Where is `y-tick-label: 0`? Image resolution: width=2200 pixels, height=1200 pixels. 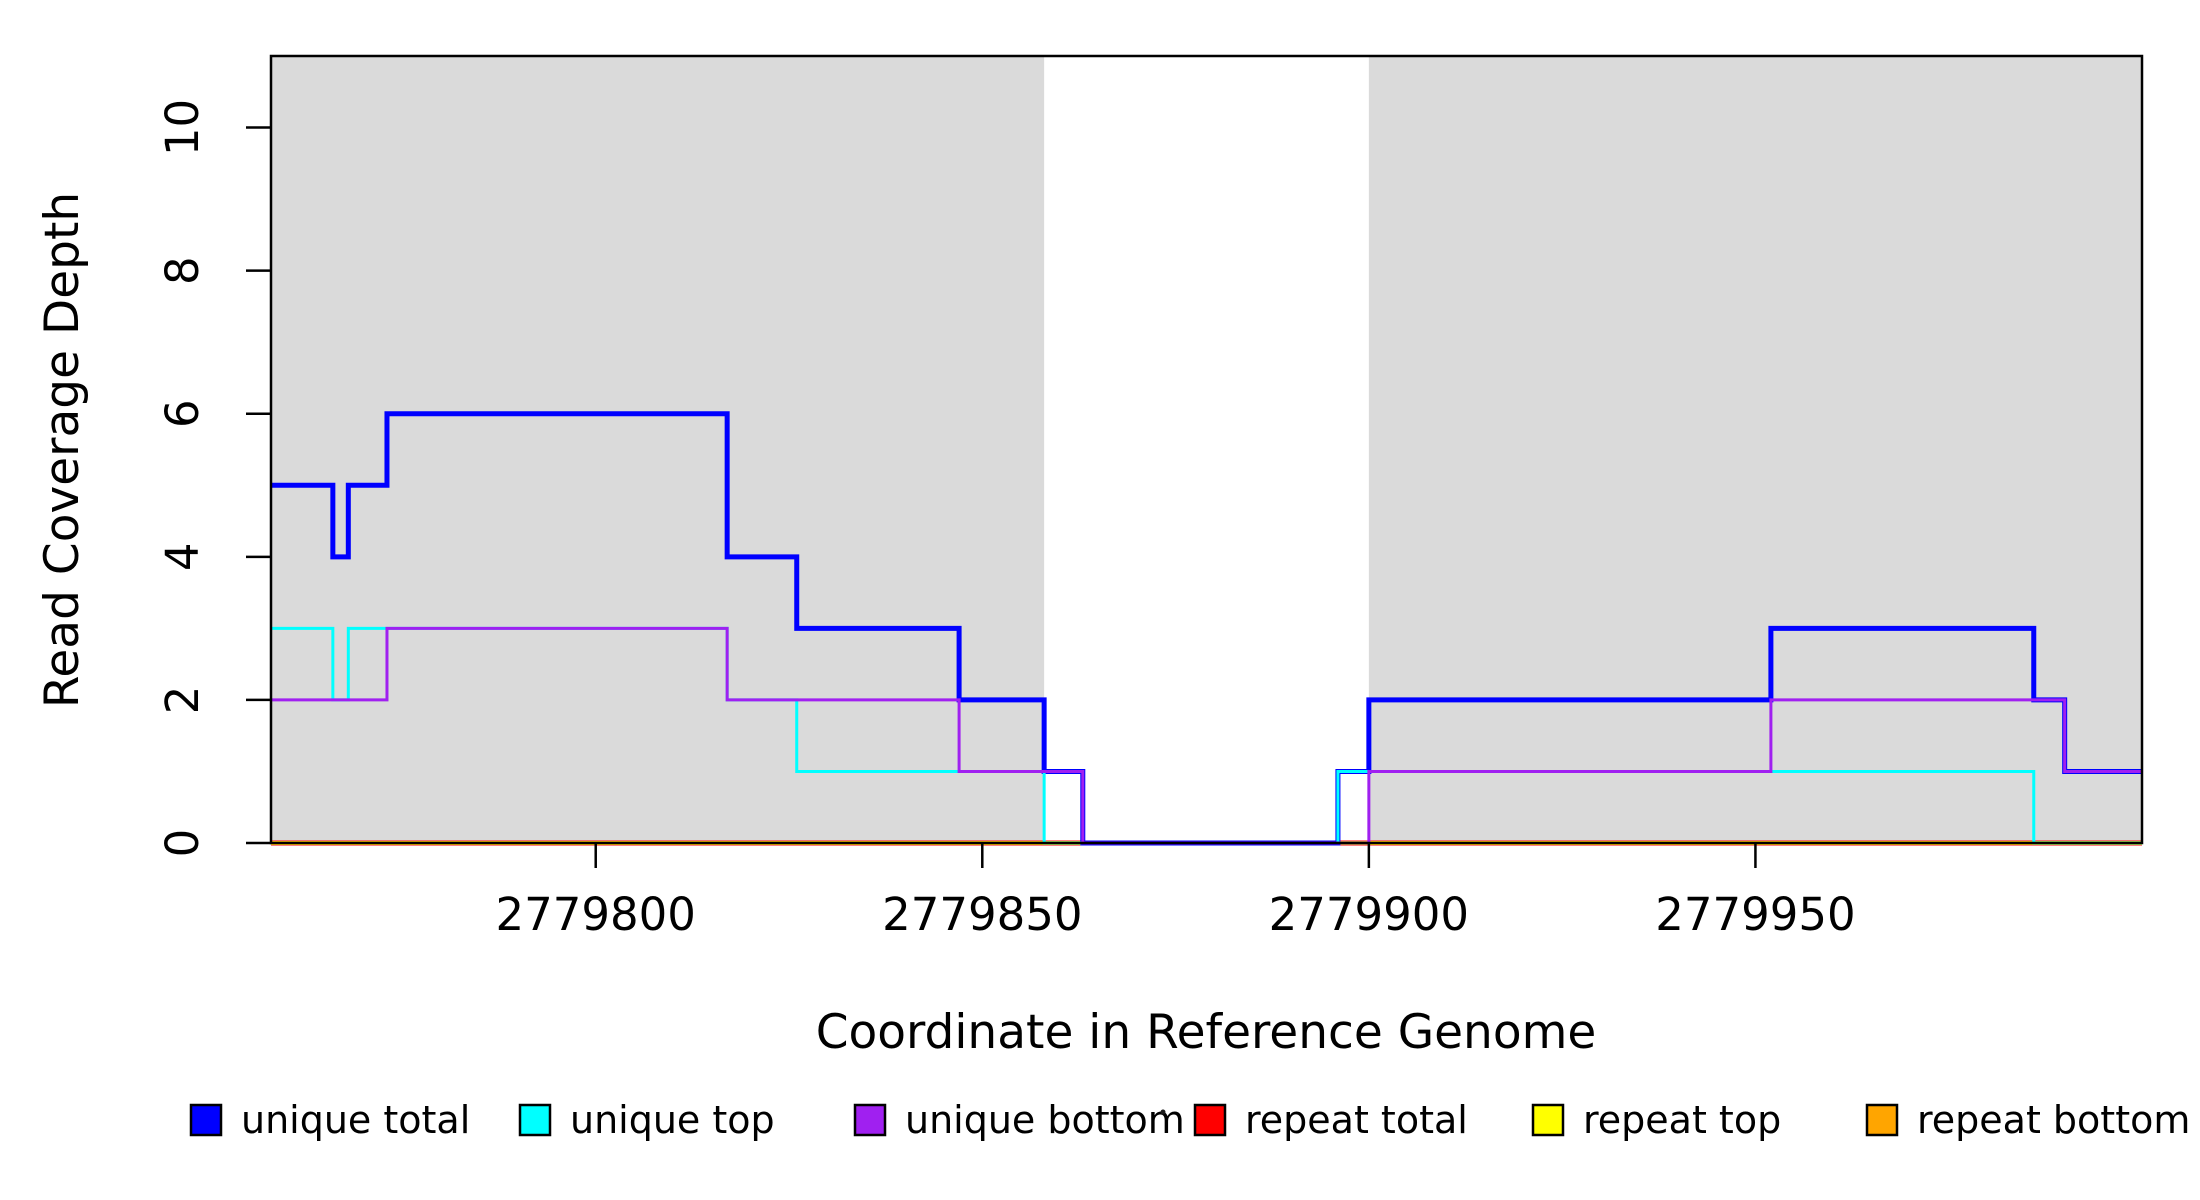
y-tick-label: 0 is located at coordinates (182, 843).